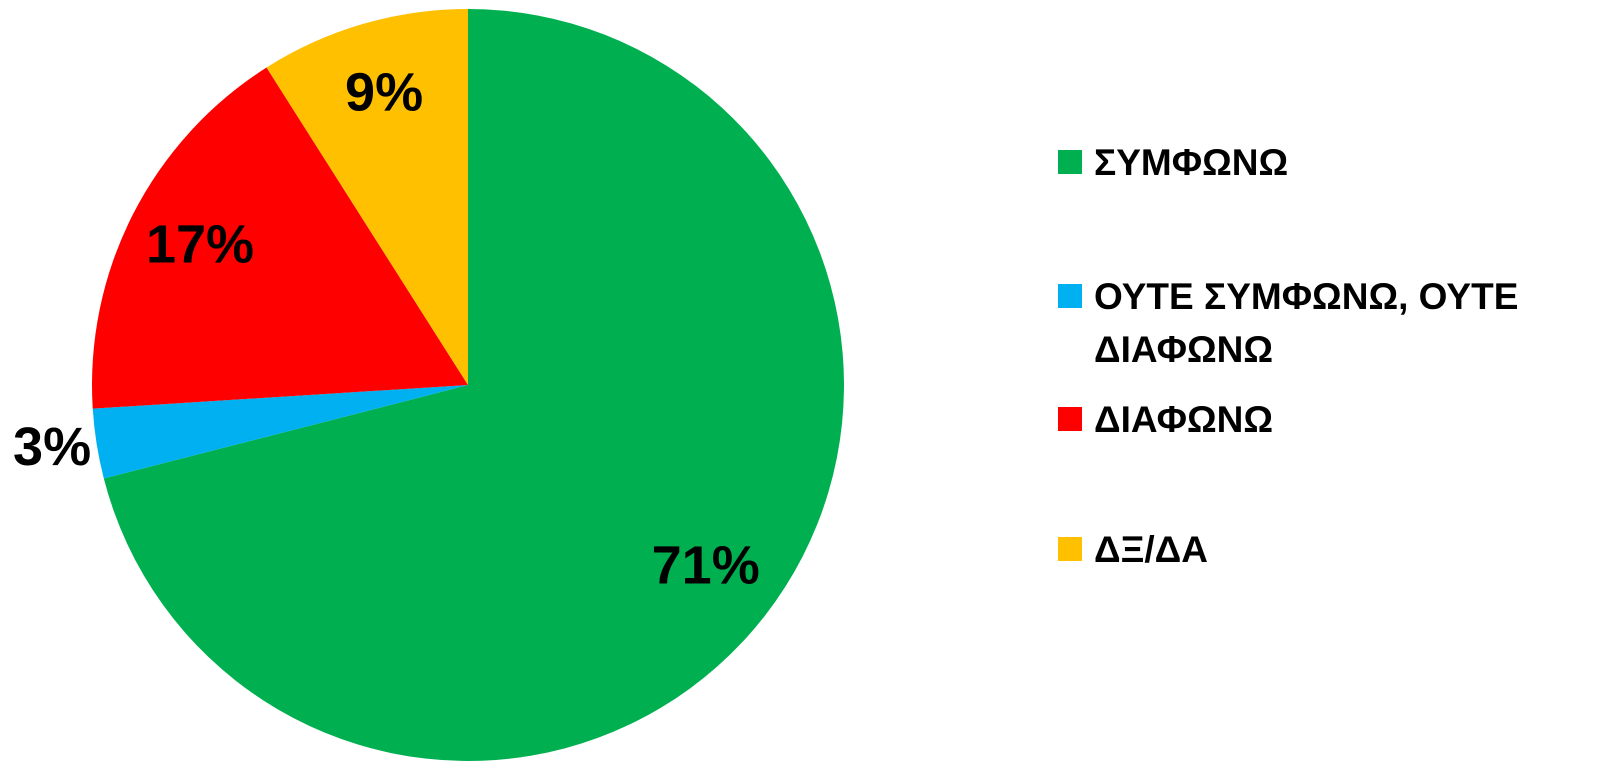 This screenshot has height=781, width=1612. What do you see at coordinates (1191, 162) in the screenshot?
I see `legend-label: ΣΥΜΦΩΝΩ` at bounding box center [1191, 162].